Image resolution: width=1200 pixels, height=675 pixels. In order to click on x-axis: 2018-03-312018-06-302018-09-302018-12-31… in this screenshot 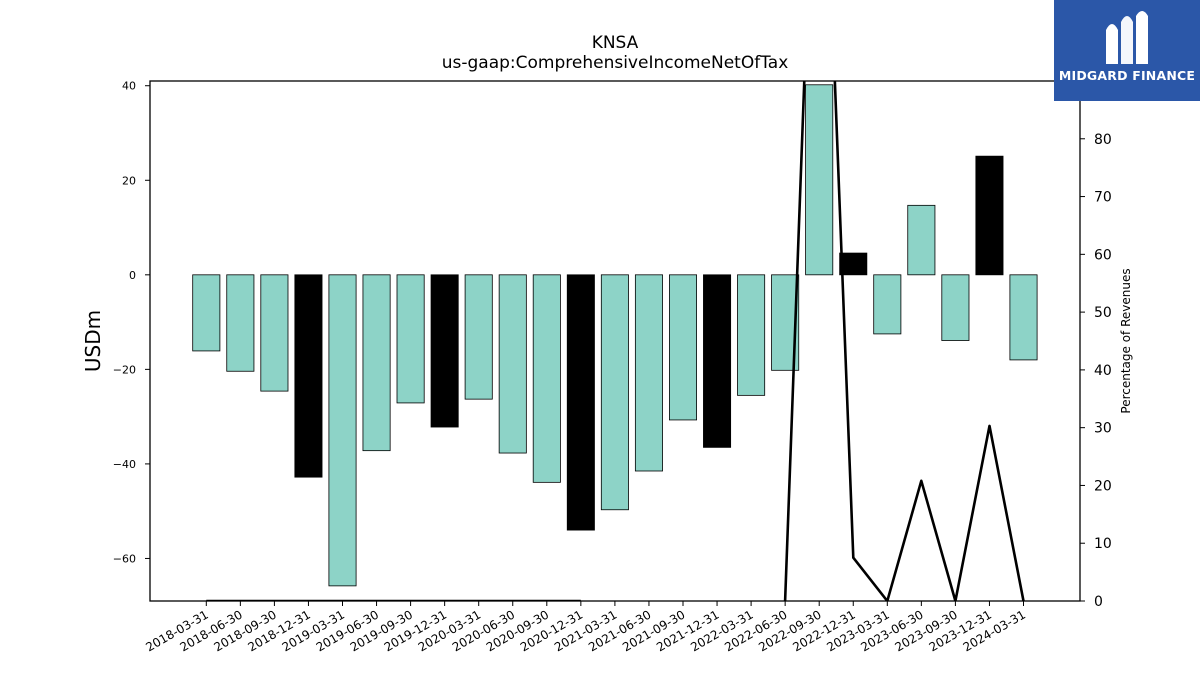, I will do `click(585, 627)`.